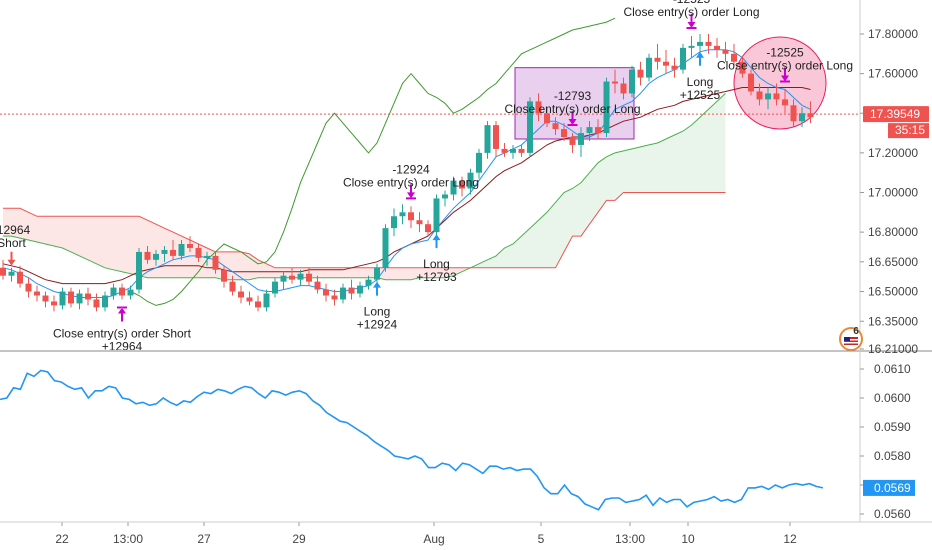  Describe the element at coordinates (790, 539) in the screenshot. I see `time-tick-label: 12` at that location.